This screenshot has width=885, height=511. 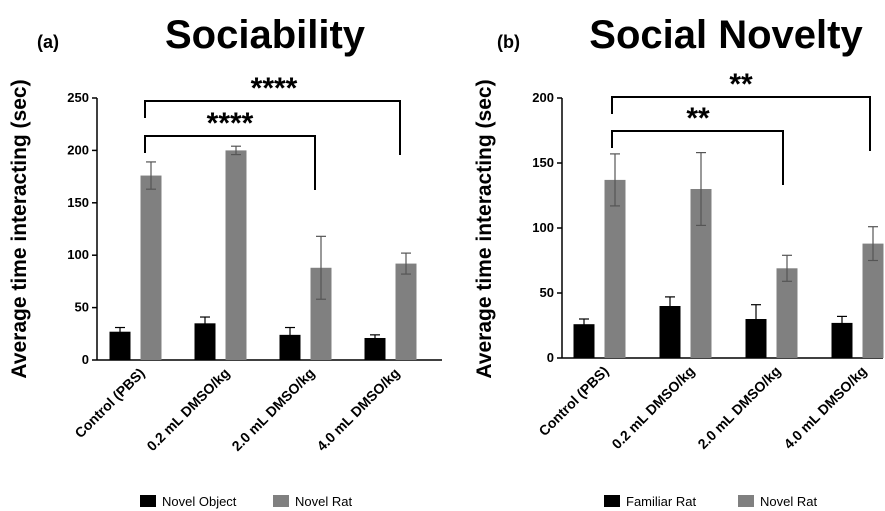 I want to click on y-tick-label: 250, so click(x=78, y=97).